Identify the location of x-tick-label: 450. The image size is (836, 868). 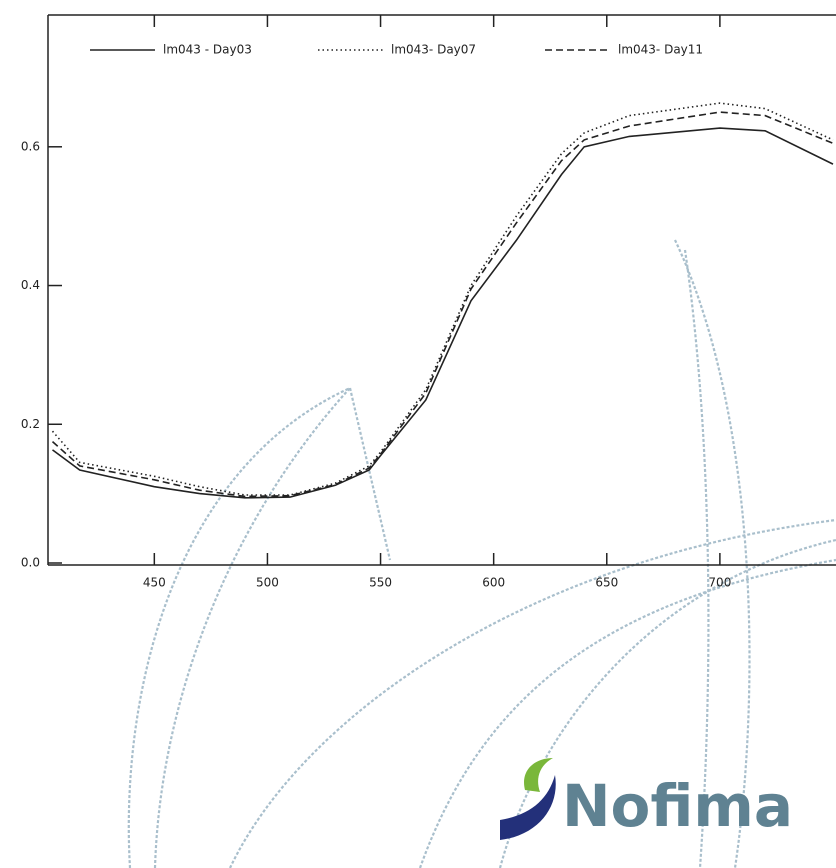
(154, 583).